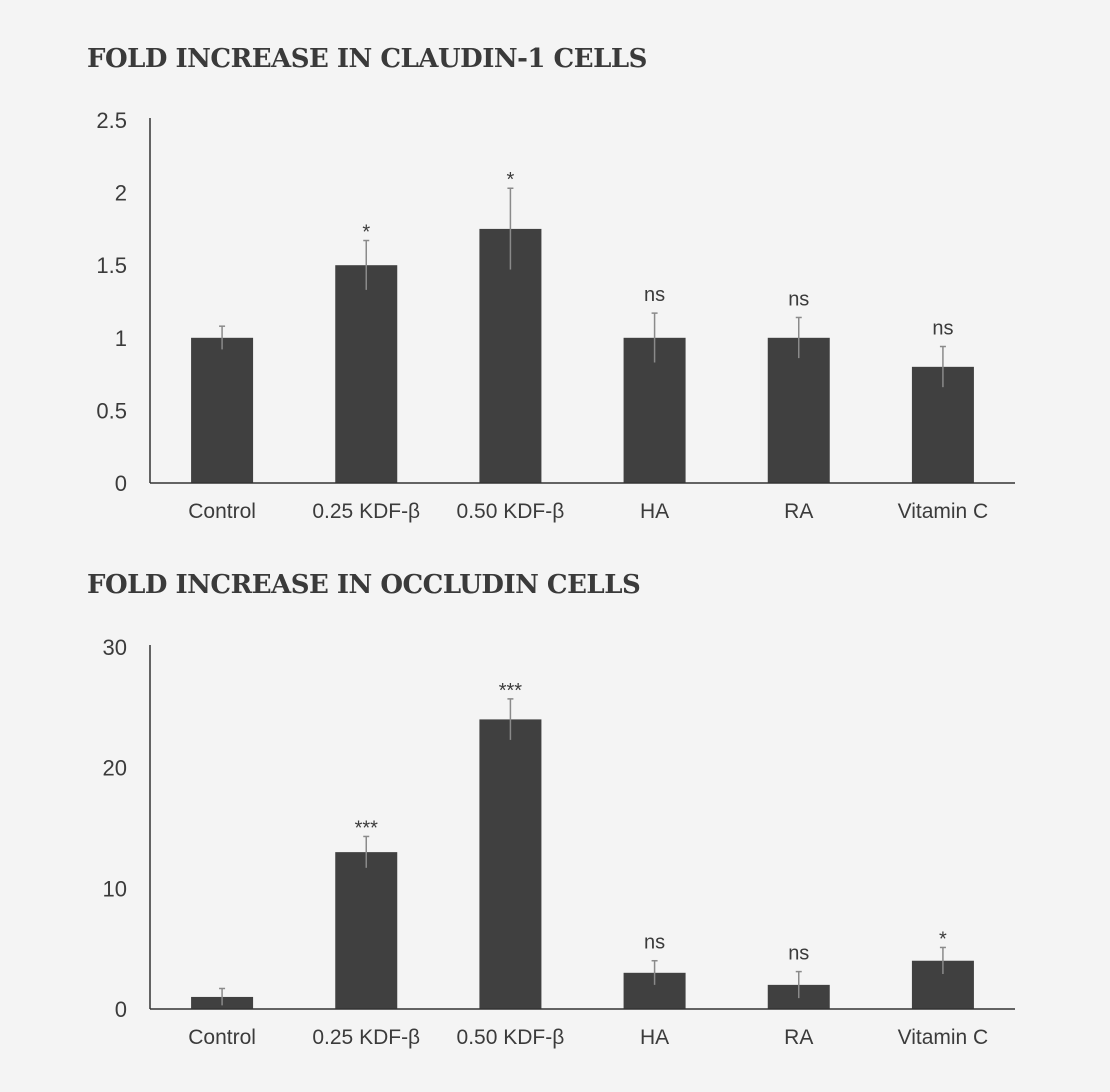  I want to click on y-tick-label: 1, so click(121, 338).